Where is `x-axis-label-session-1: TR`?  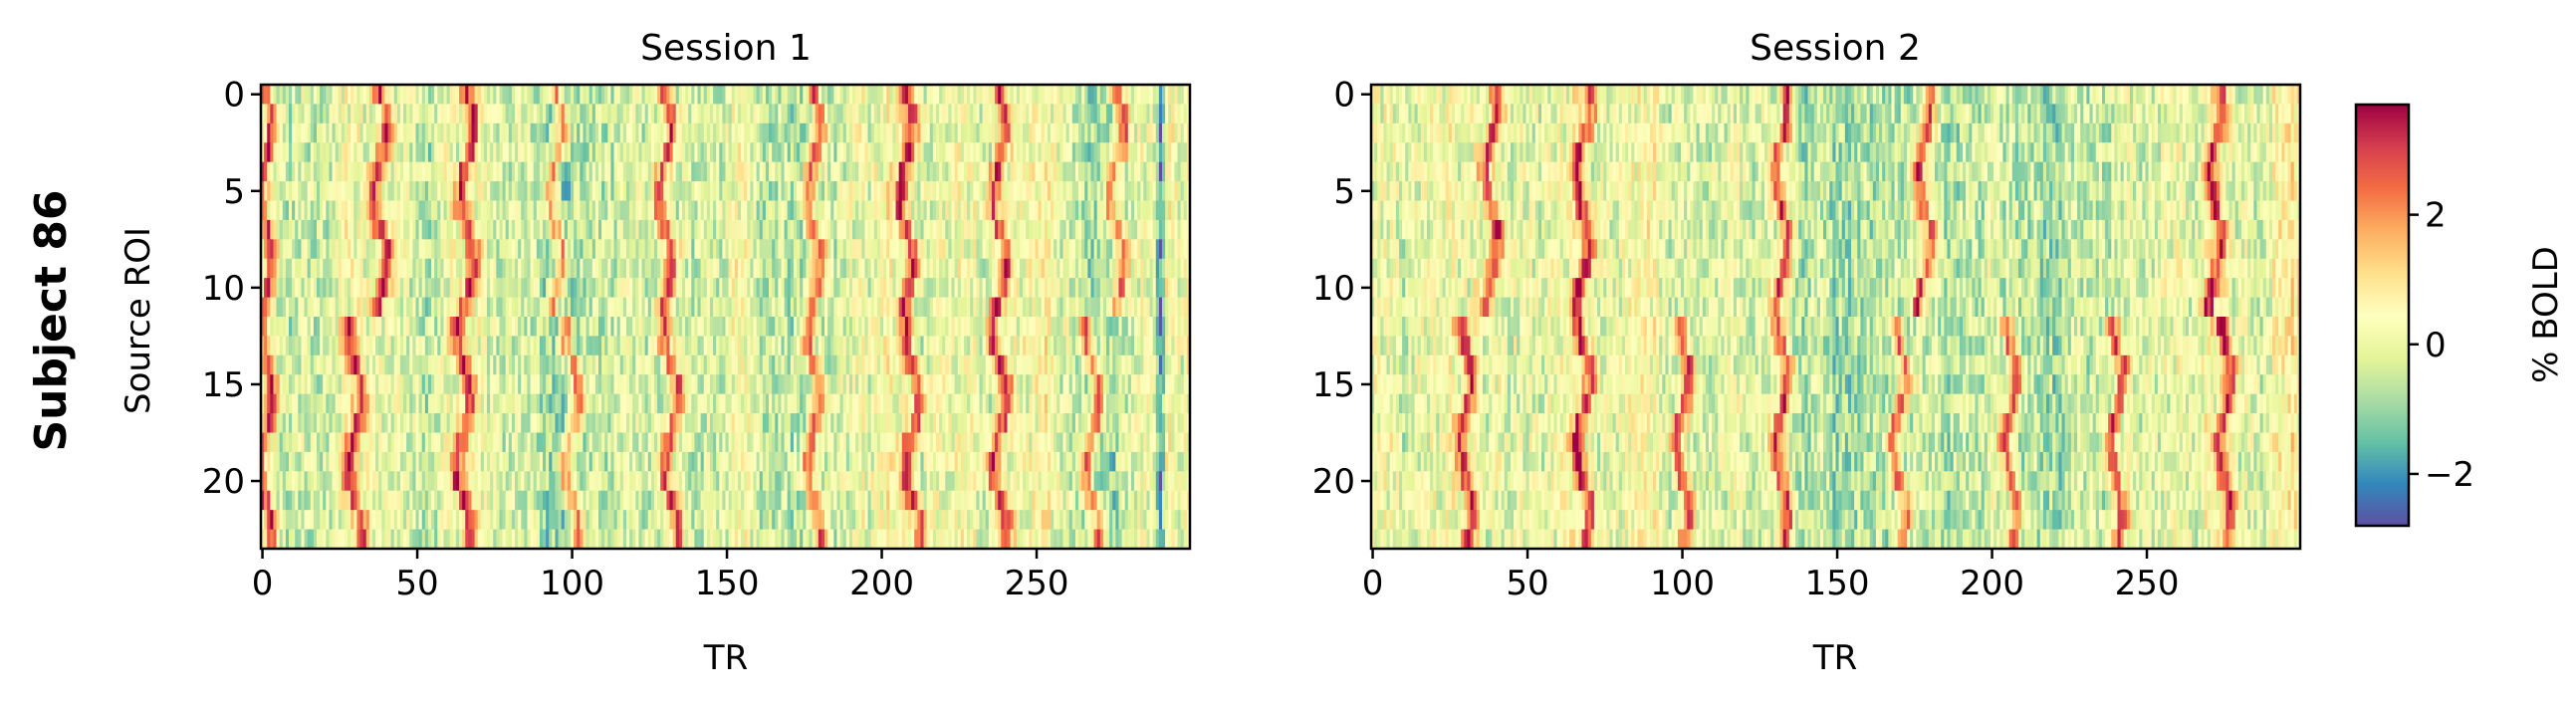
x-axis-label-session-1: TR is located at coordinates (725, 658).